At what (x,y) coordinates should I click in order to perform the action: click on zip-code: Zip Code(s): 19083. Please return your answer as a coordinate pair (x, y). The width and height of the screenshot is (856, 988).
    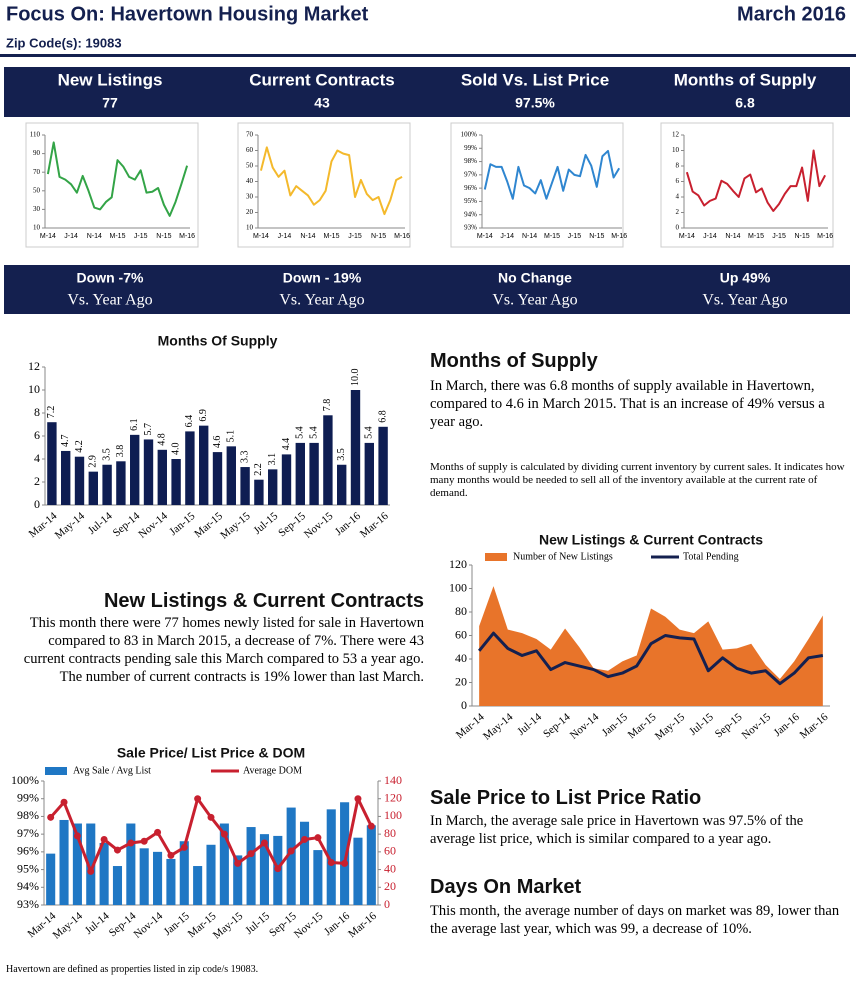
    Looking at the image, I should click on (64, 42).